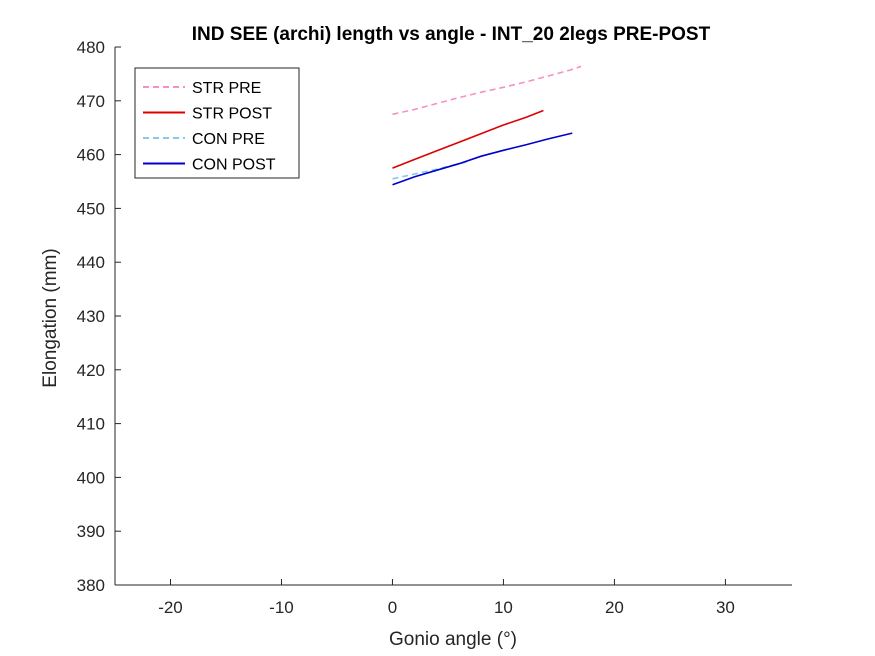  I want to click on x-tick-label: 10, so click(503, 607).